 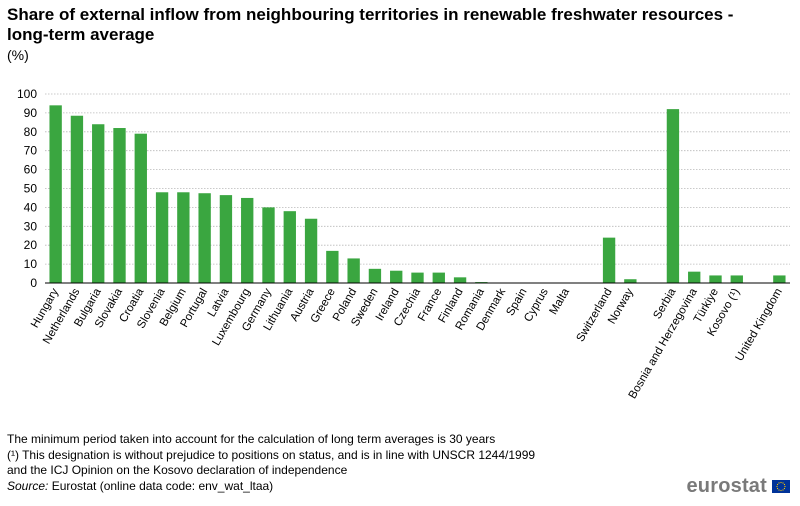 I want to click on y-tick-label: 90, so click(x=31, y=113).